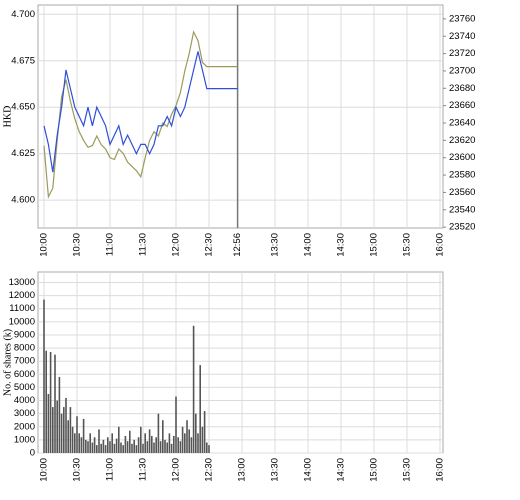 The width and height of the screenshot is (520, 500). What do you see at coordinates (462, 53) in the screenshot?
I see `y2-tick-label: 23720` at bounding box center [462, 53].